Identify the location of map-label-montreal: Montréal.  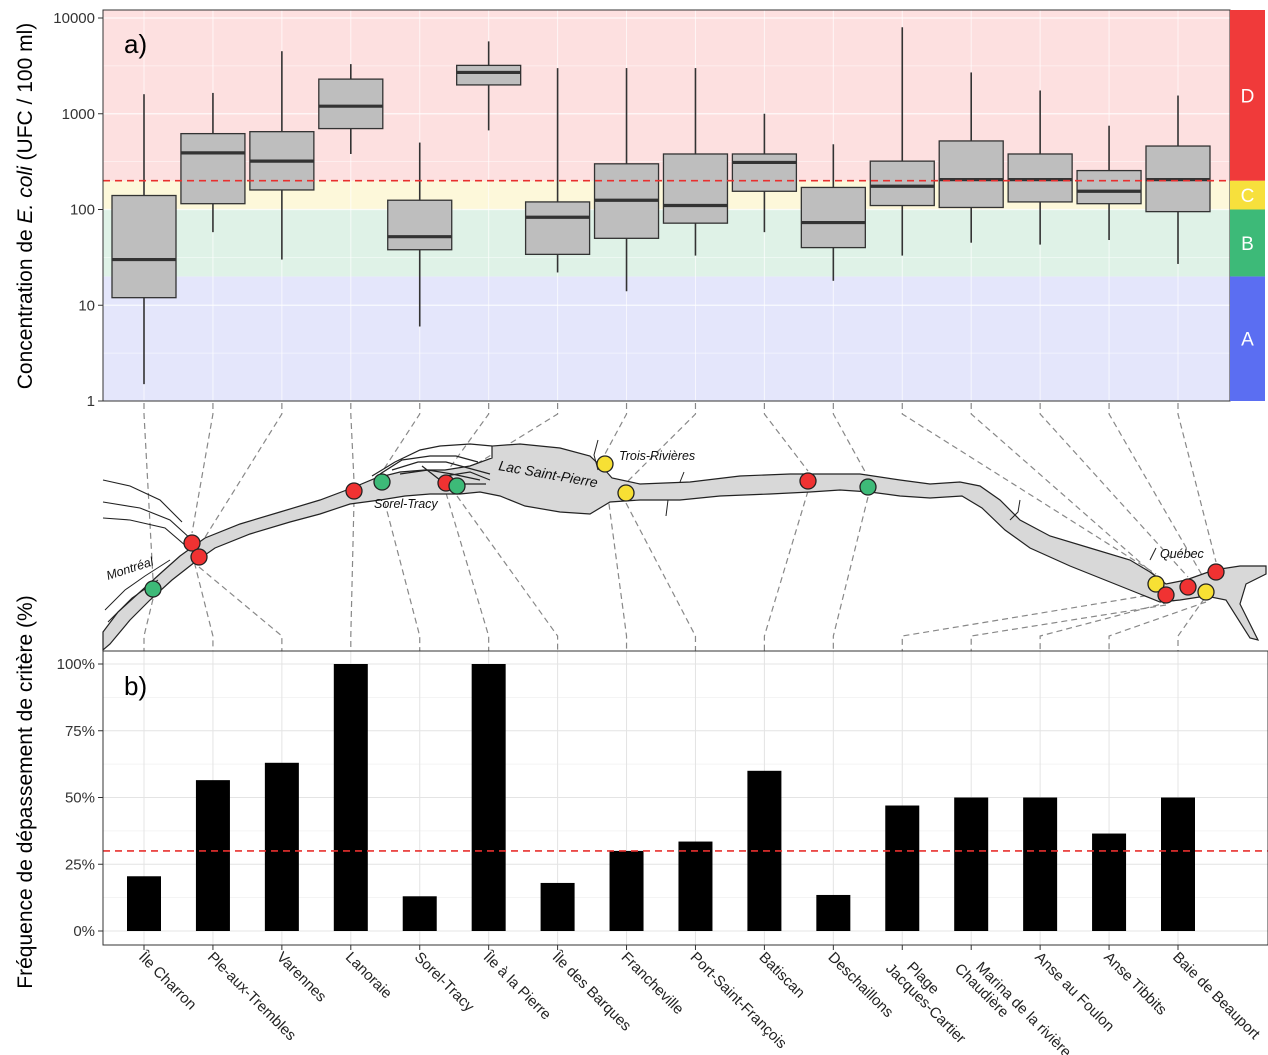
(131, 568).